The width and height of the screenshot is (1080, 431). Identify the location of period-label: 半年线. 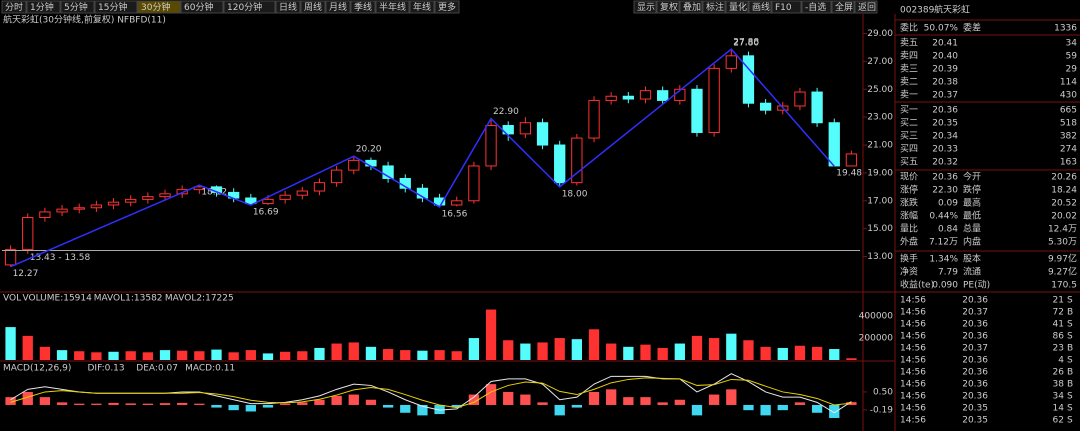
(392, 7).